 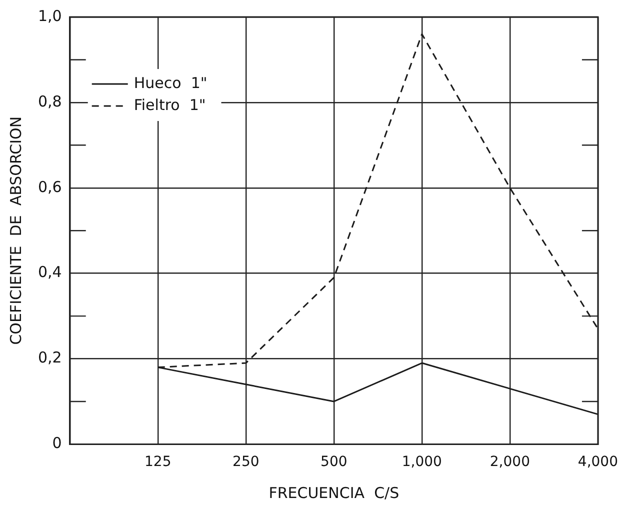 What do you see at coordinates (158, 462) in the screenshot?
I see `x-tick-label: 125` at bounding box center [158, 462].